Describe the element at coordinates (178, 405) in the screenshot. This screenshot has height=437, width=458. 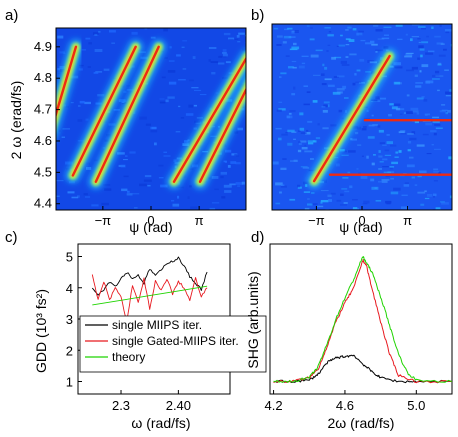
I see `chart-c-x-tick-label: 2.40` at that location.